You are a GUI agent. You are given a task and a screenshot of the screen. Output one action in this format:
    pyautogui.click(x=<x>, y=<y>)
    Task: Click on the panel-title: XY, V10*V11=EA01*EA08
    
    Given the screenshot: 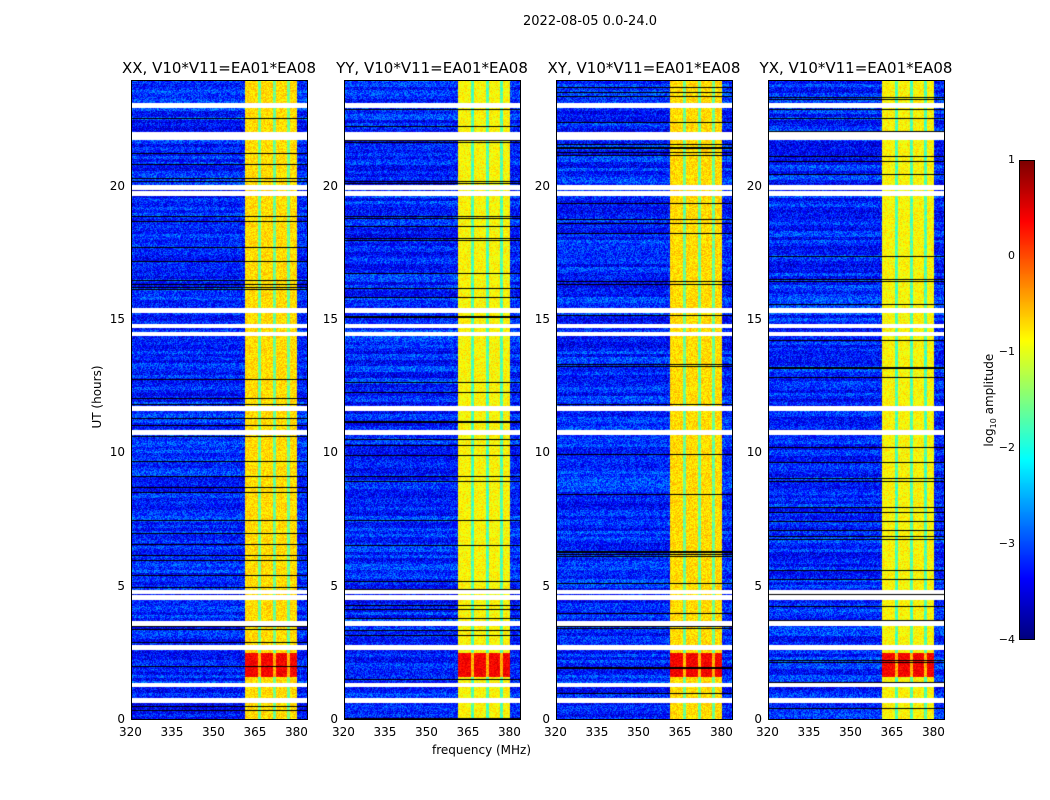 What is the action you would take?
    pyautogui.click(x=644, y=68)
    